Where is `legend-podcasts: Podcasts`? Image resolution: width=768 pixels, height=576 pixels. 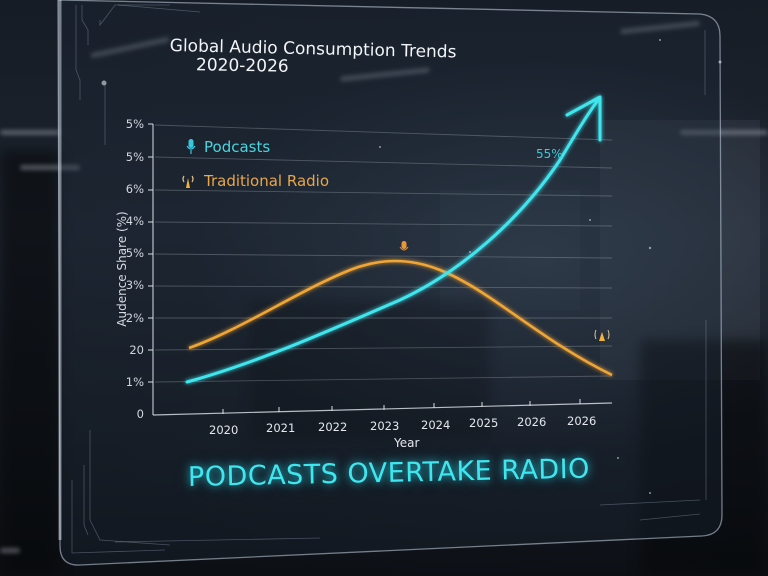
legend-podcasts: Podcasts is located at coordinates (228, 147).